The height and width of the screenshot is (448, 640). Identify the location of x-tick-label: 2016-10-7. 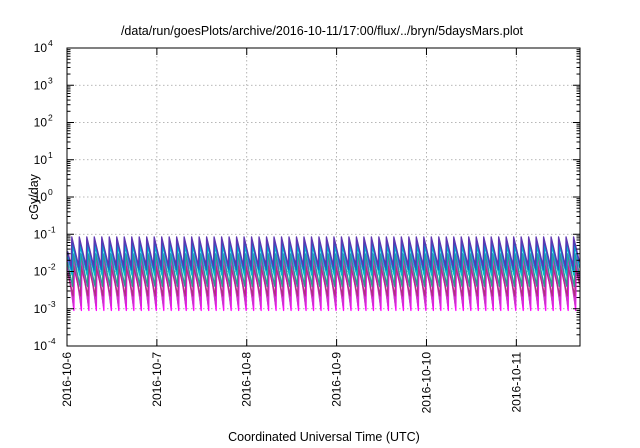
(157, 379).